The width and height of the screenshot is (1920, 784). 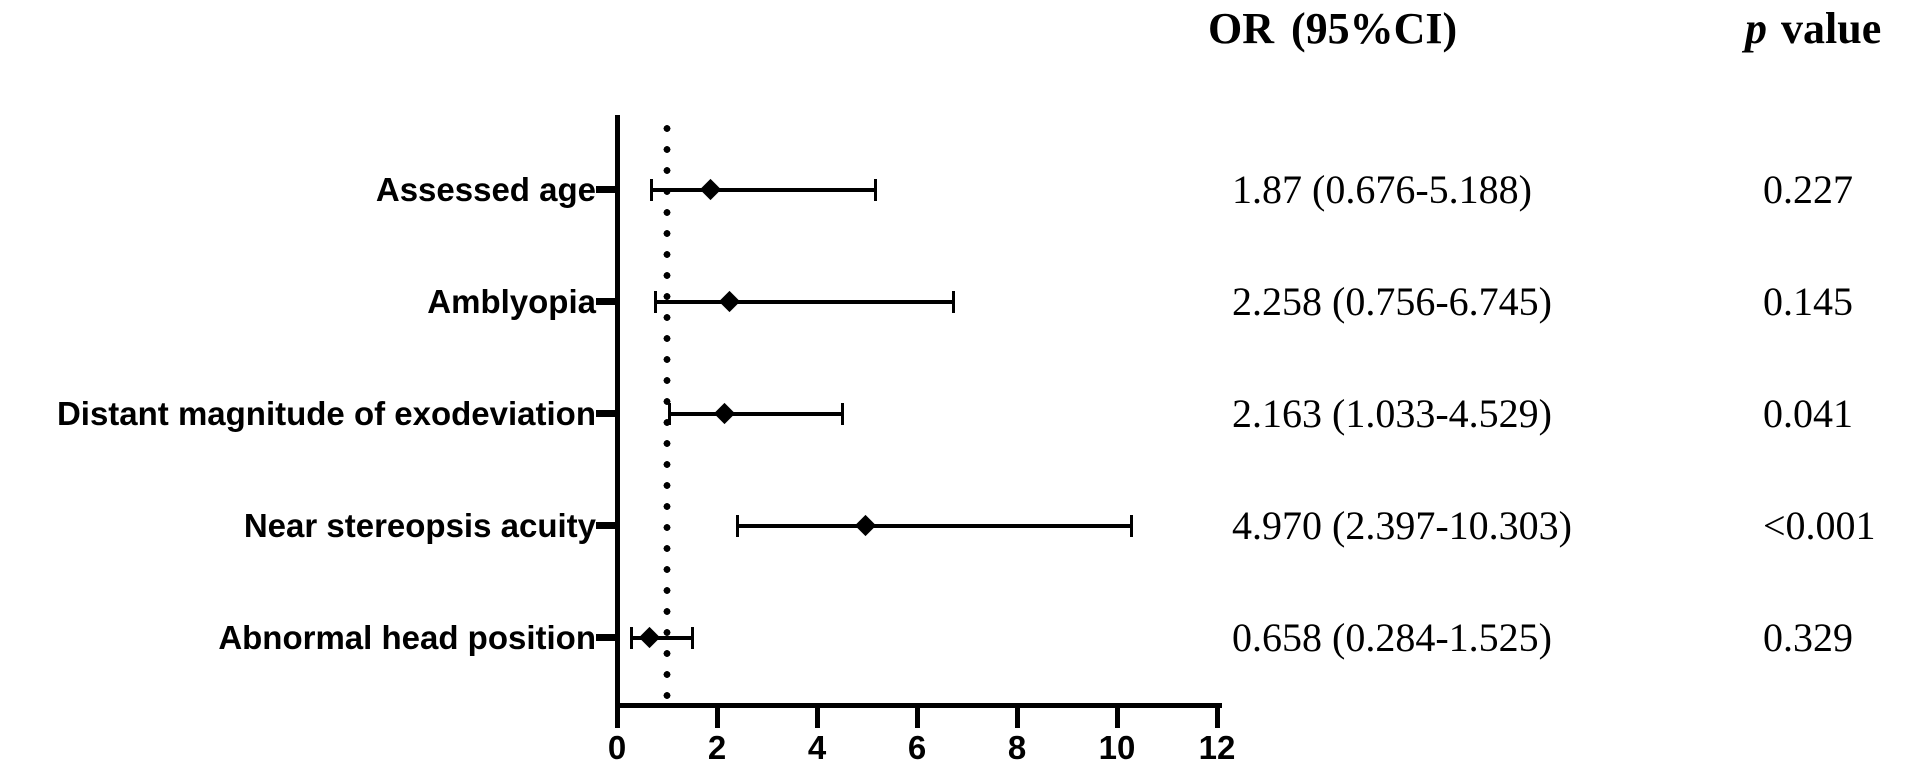 What do you see at coordinates (817, 747) in the screenshot?
I see `x-tick-label: 4` at bounding box center [817, 747].